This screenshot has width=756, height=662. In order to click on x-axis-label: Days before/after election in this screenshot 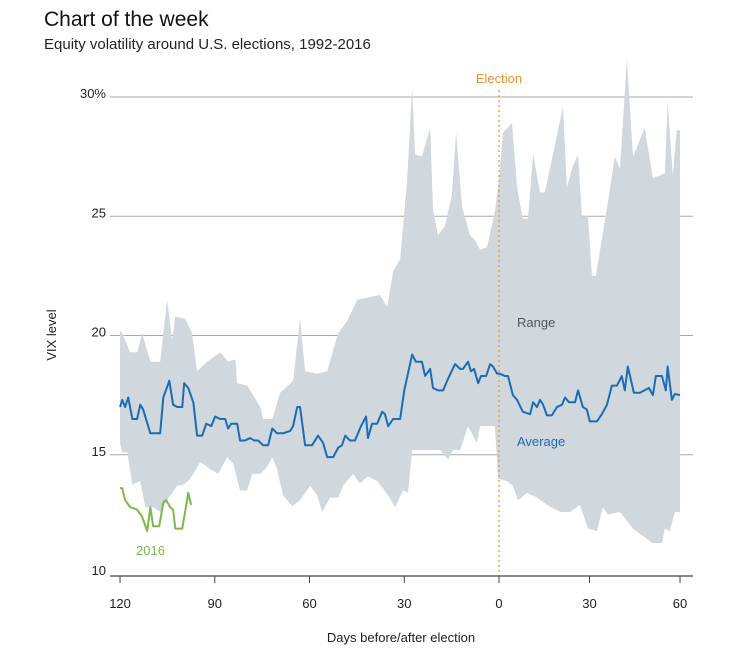, I will do `click(401, 637)`.